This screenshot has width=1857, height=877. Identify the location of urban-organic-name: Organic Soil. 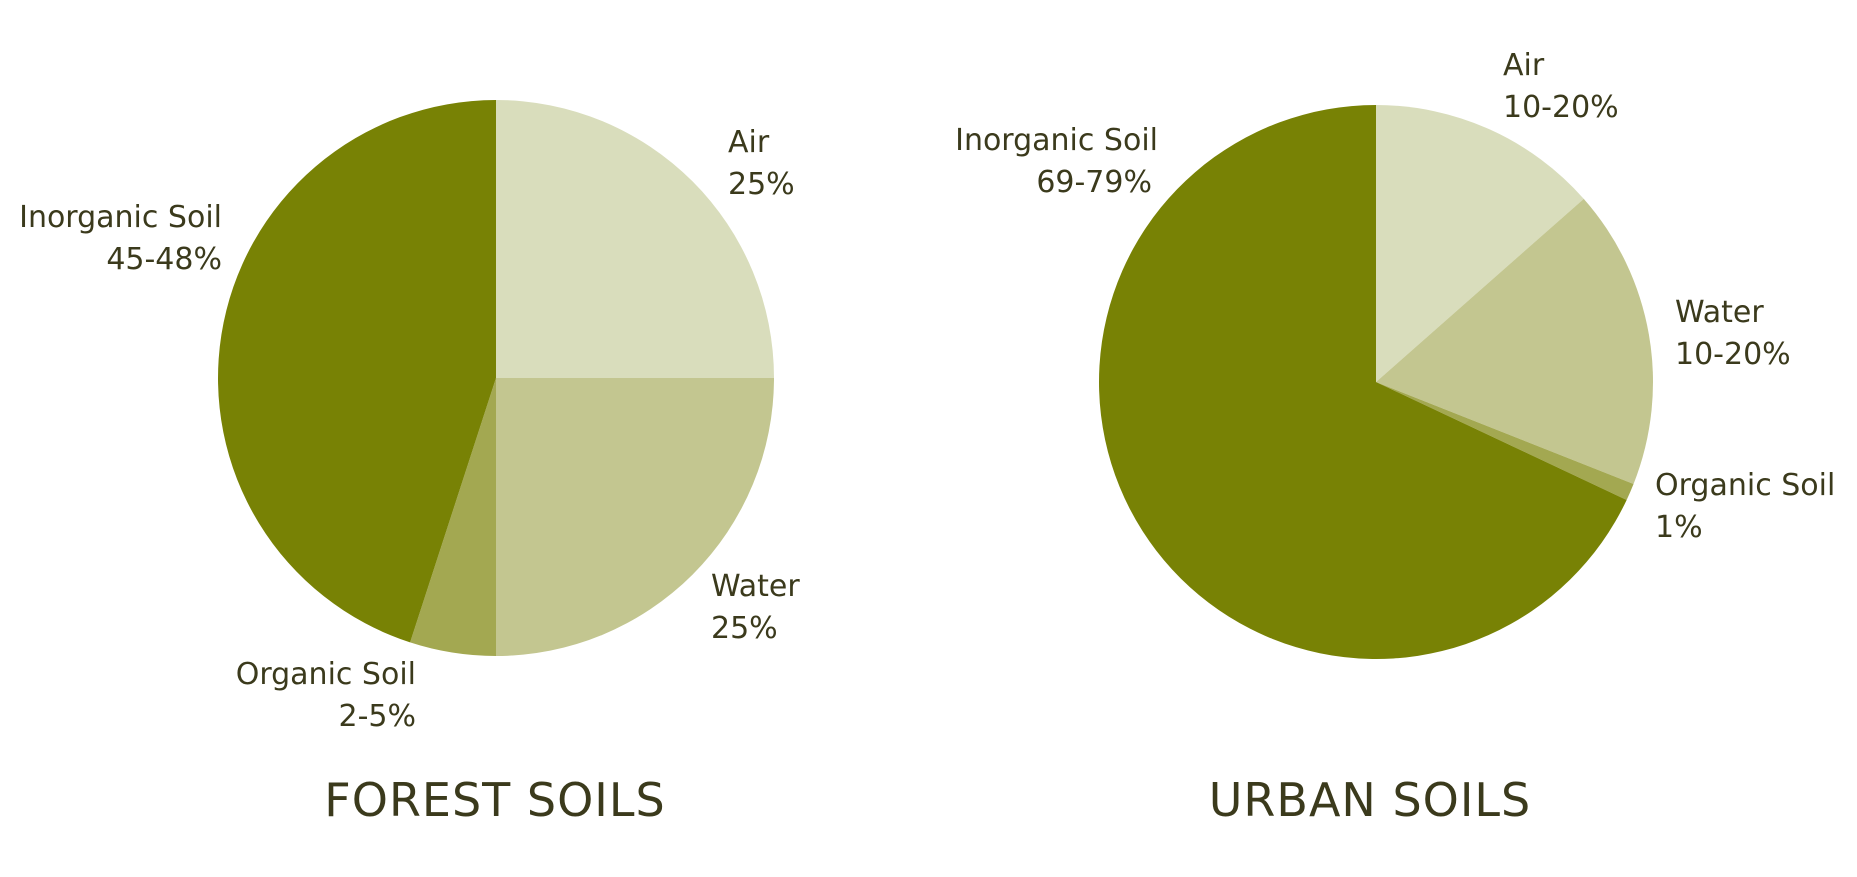
(1745, 485).